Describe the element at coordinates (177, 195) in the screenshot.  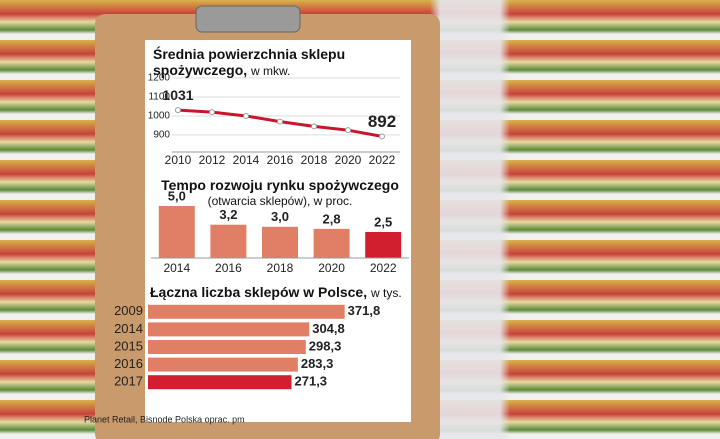
I see `data-label: 5,0` at that location.